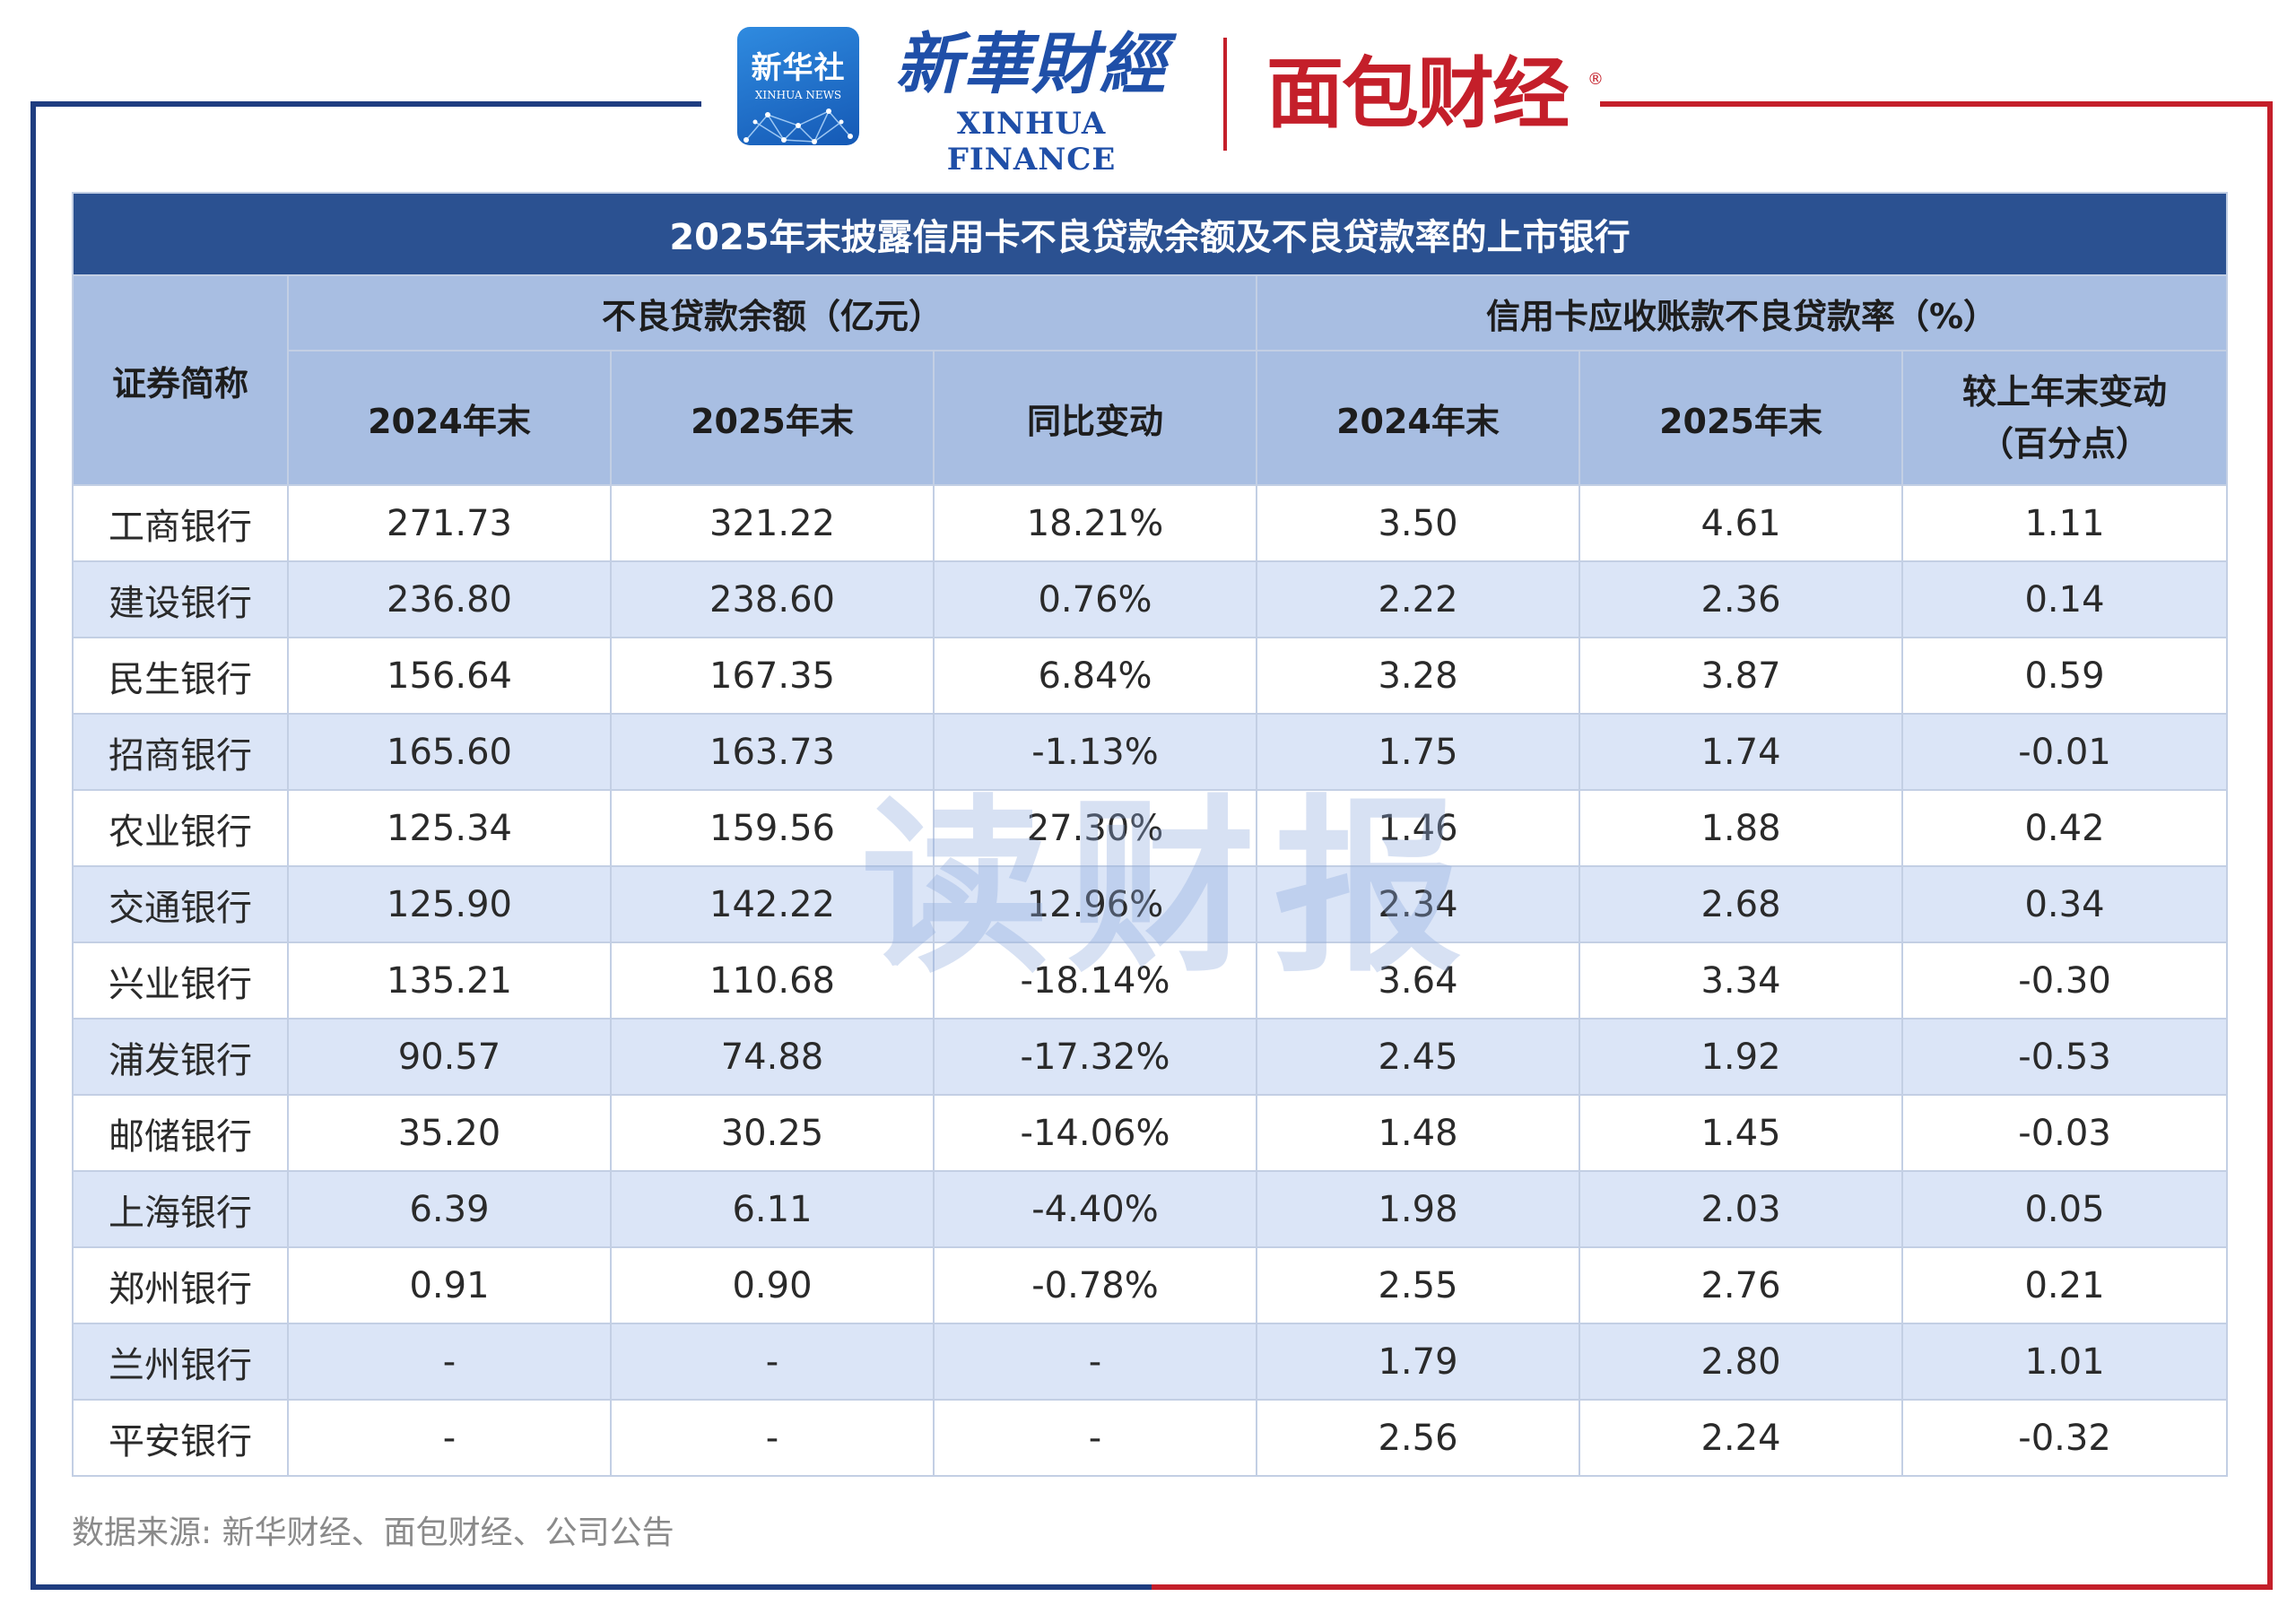 The image size is (2296, 1614). What do you see at coordinates (772, 1362) in the screenshot?
I see `cell-bal-2025: -` at bounding box center [772, 1362].